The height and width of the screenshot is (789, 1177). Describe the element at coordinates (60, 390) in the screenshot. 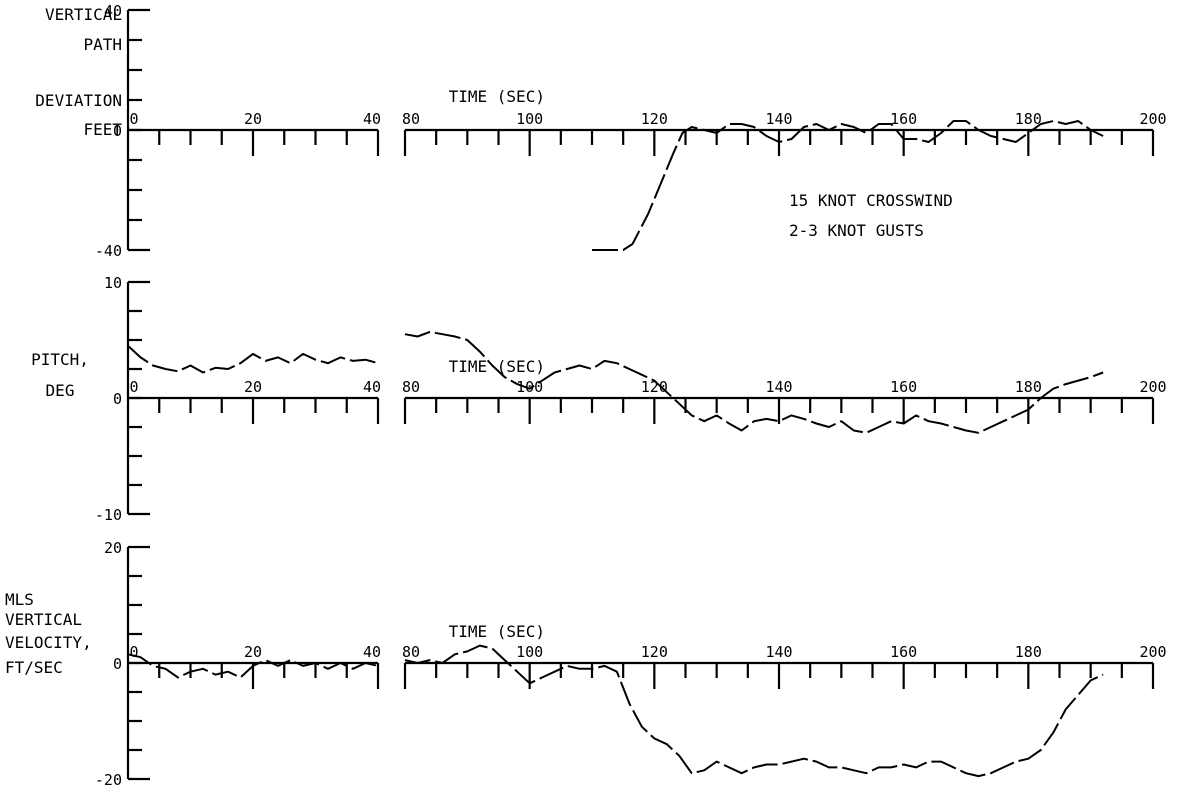

I see `y-axis-title-line: DEG` at that location.